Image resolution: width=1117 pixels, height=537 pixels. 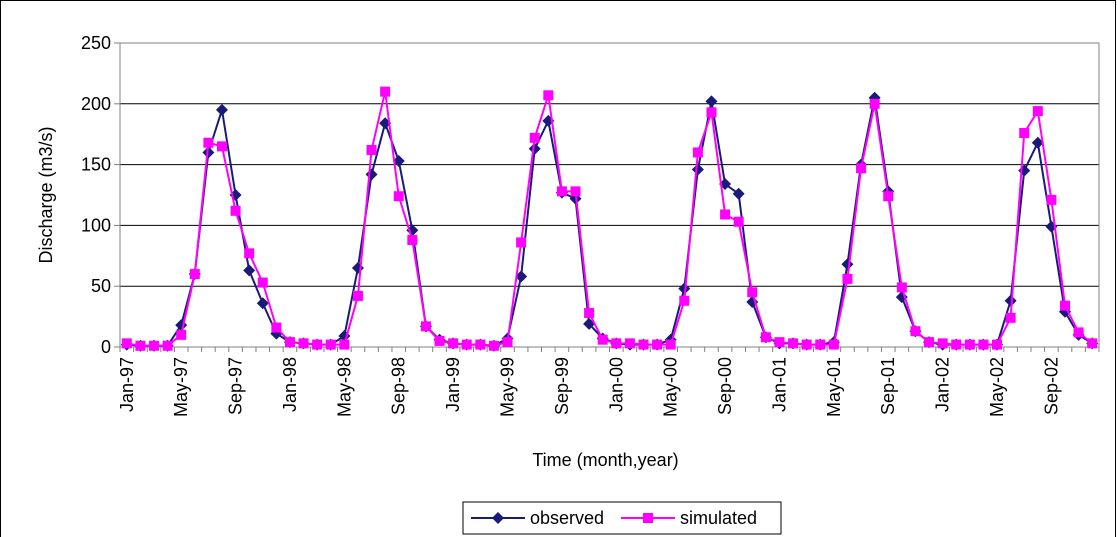 I want to click on y-tick-label: 0, so click(x=106, y=347).